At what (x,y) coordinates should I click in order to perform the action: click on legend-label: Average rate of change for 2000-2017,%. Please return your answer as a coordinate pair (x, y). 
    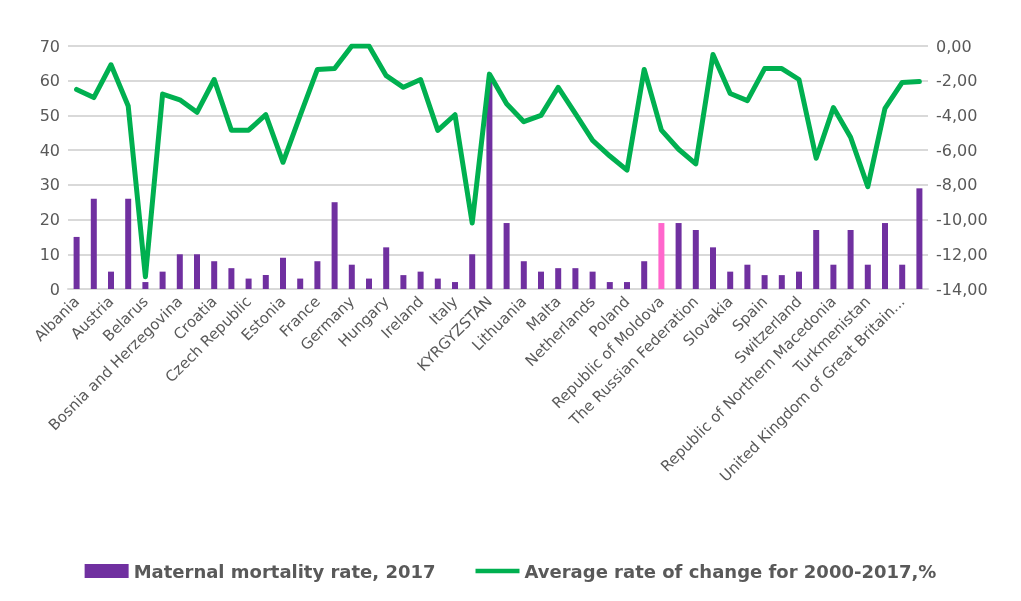
    Looking at the image, I should click on (730, 571).